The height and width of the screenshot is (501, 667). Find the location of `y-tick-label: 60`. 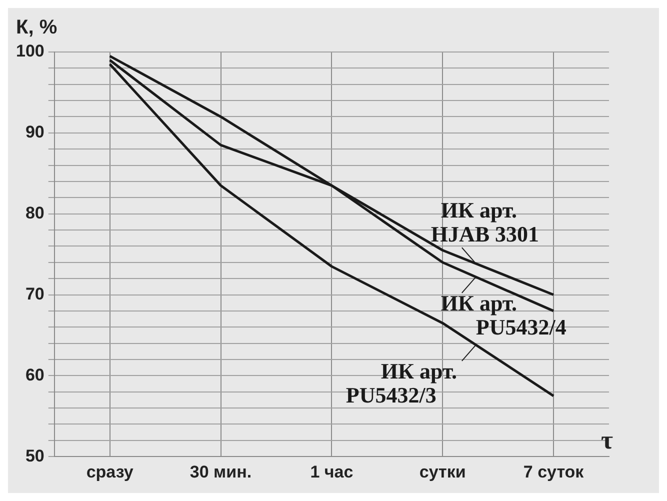

y-tick-label: 60 is located at coordinates (34, 374).